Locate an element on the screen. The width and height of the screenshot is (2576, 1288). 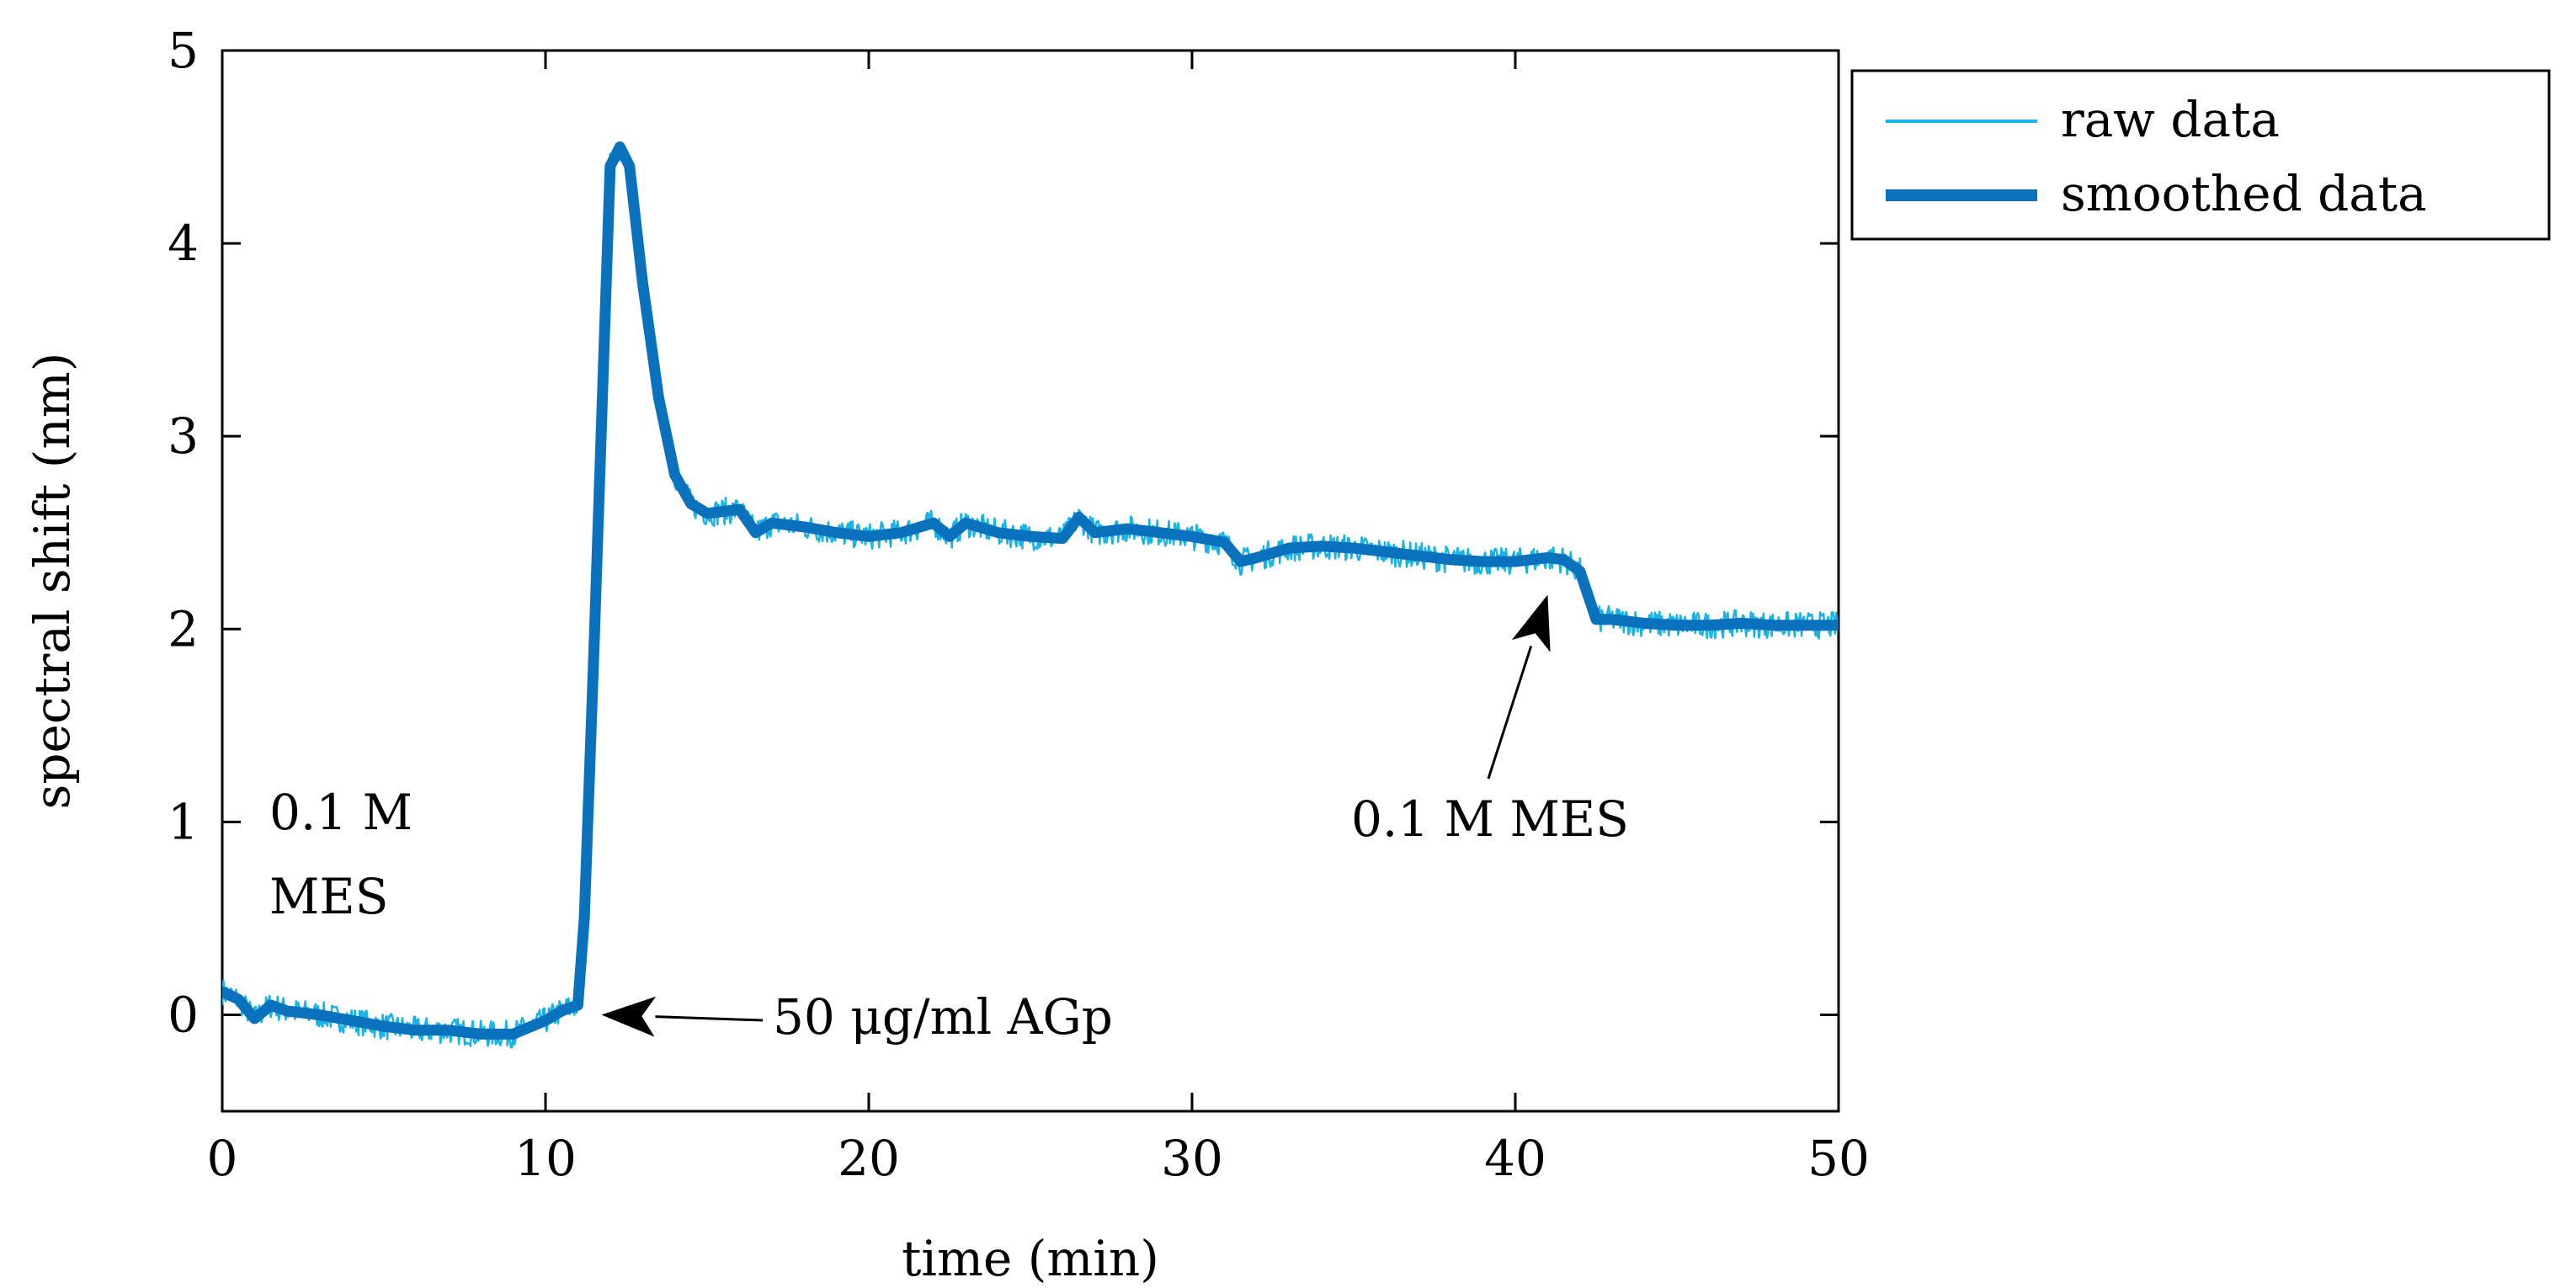
y-tick-label: 3 is located at coordinates (183, 436).